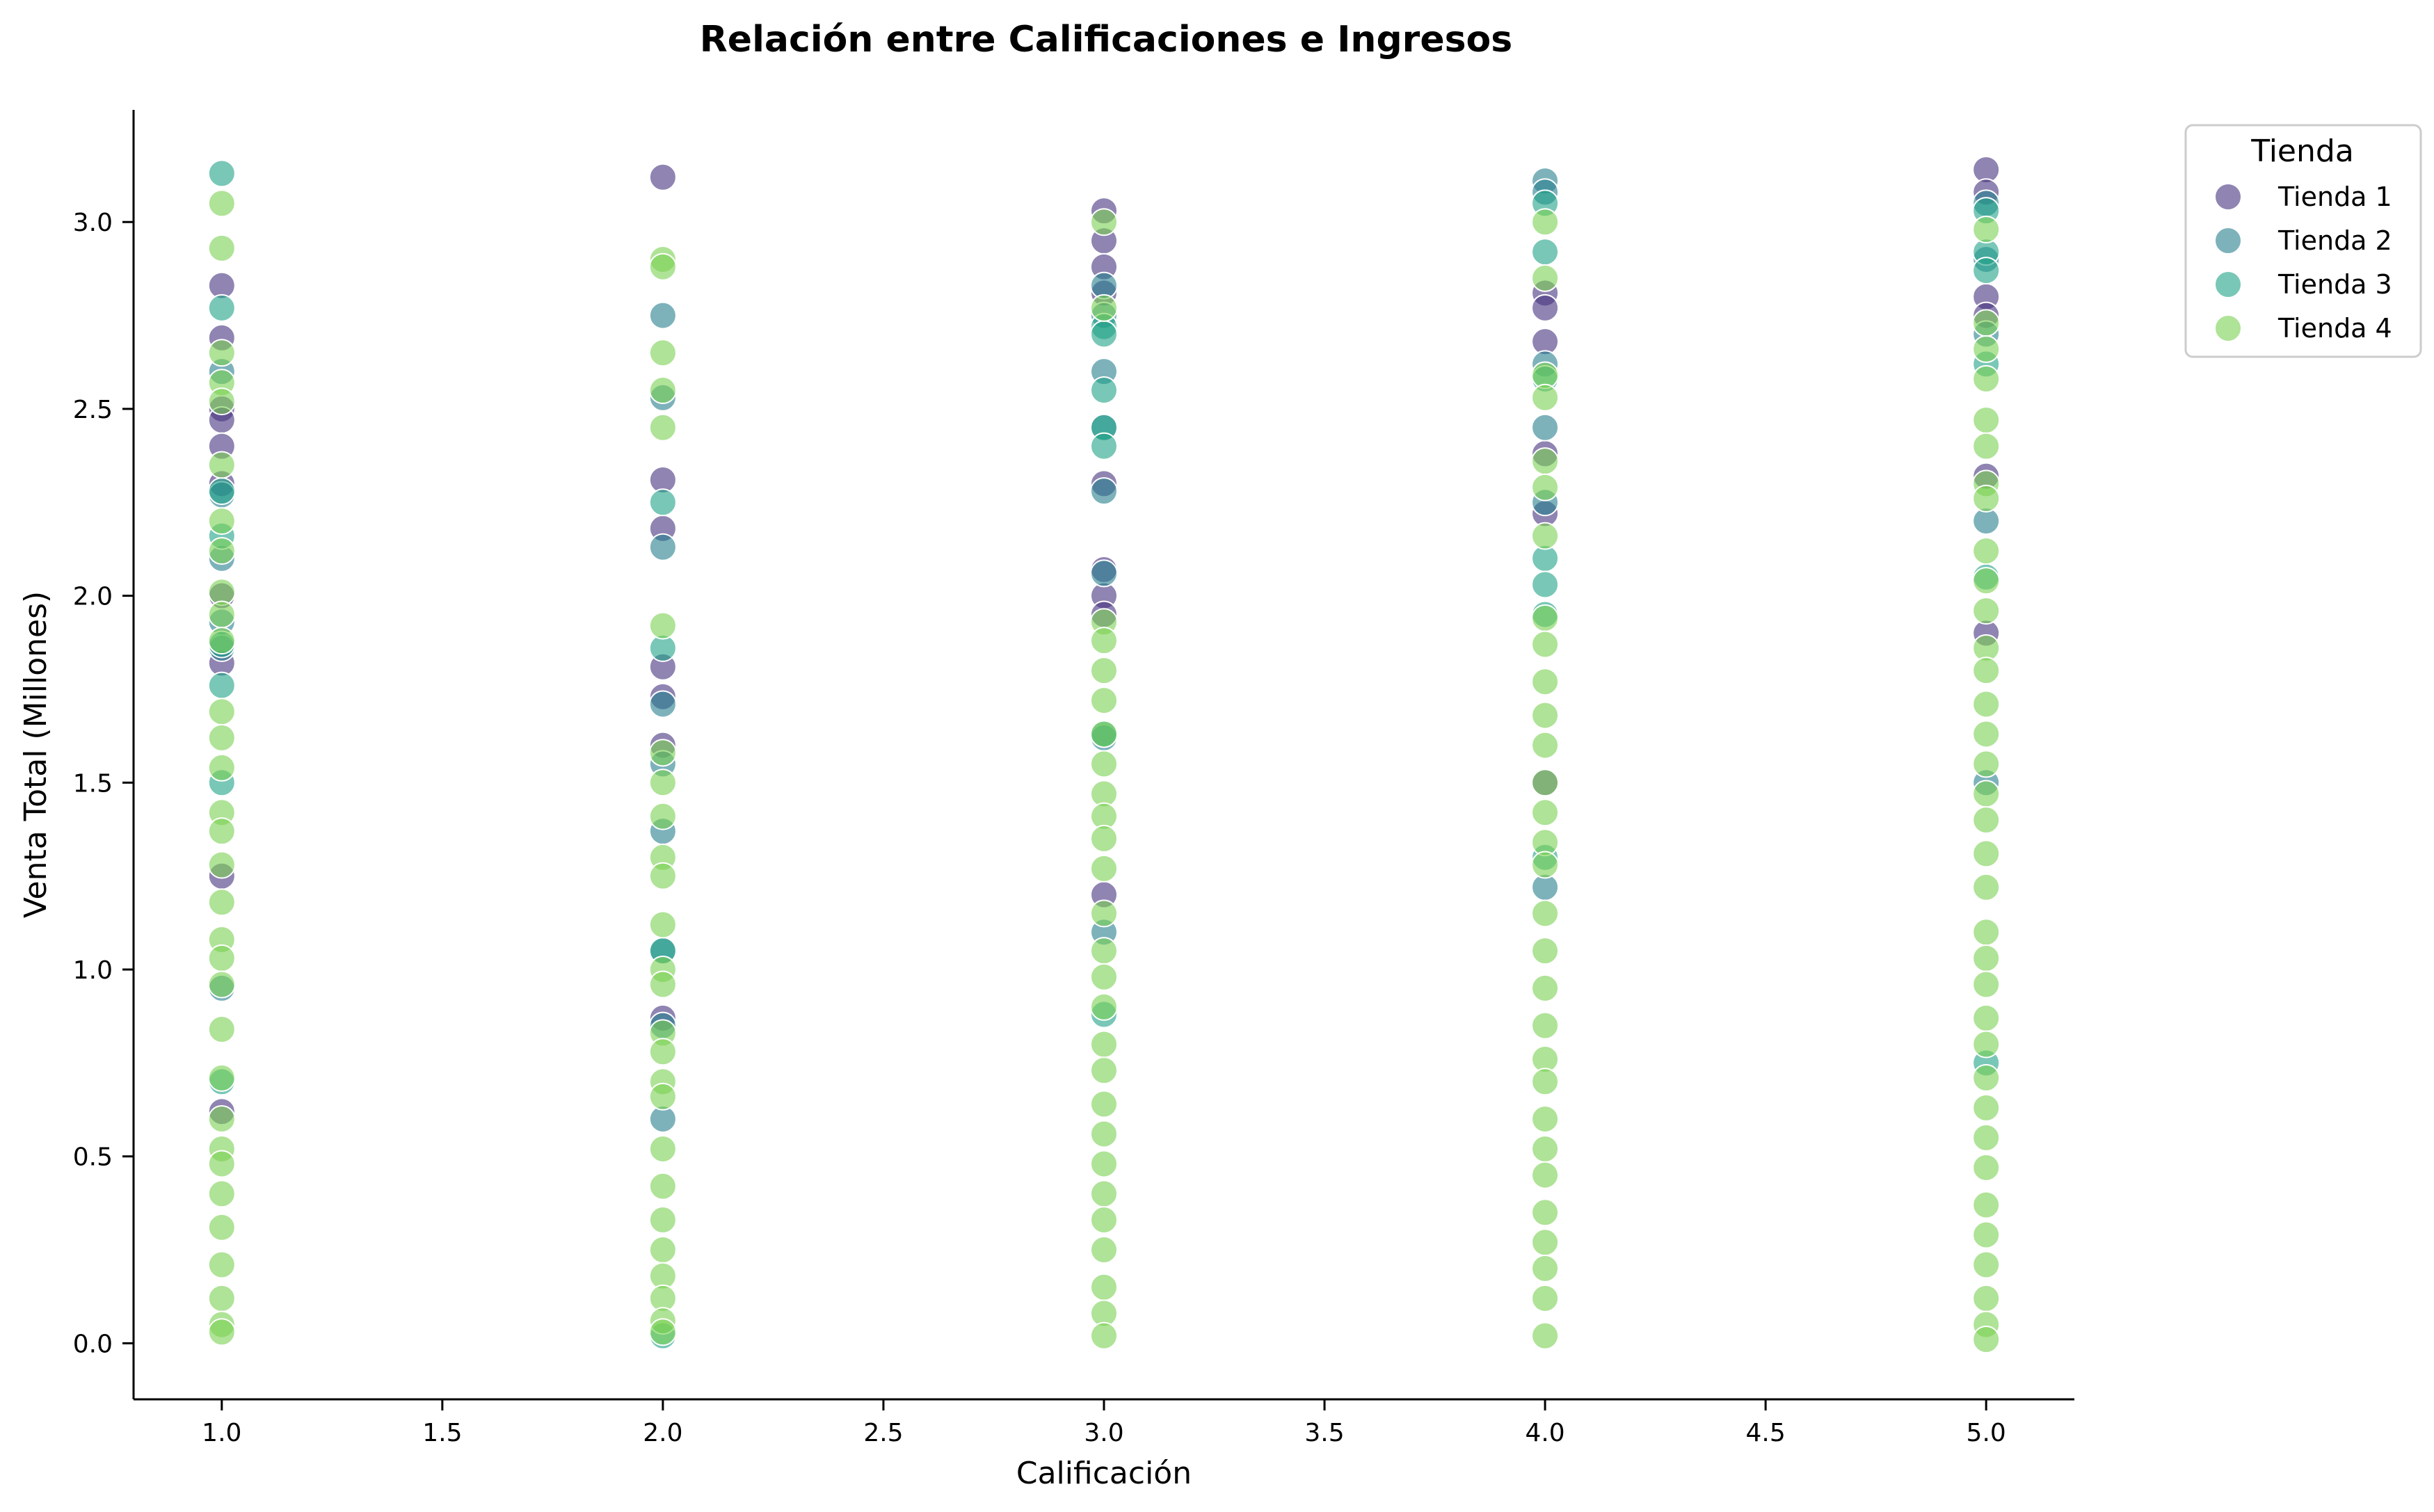 This screenshot has width=2434, height=1512. I want to click on y-axis-label: Venta Total (Millones), so click(36, 754).